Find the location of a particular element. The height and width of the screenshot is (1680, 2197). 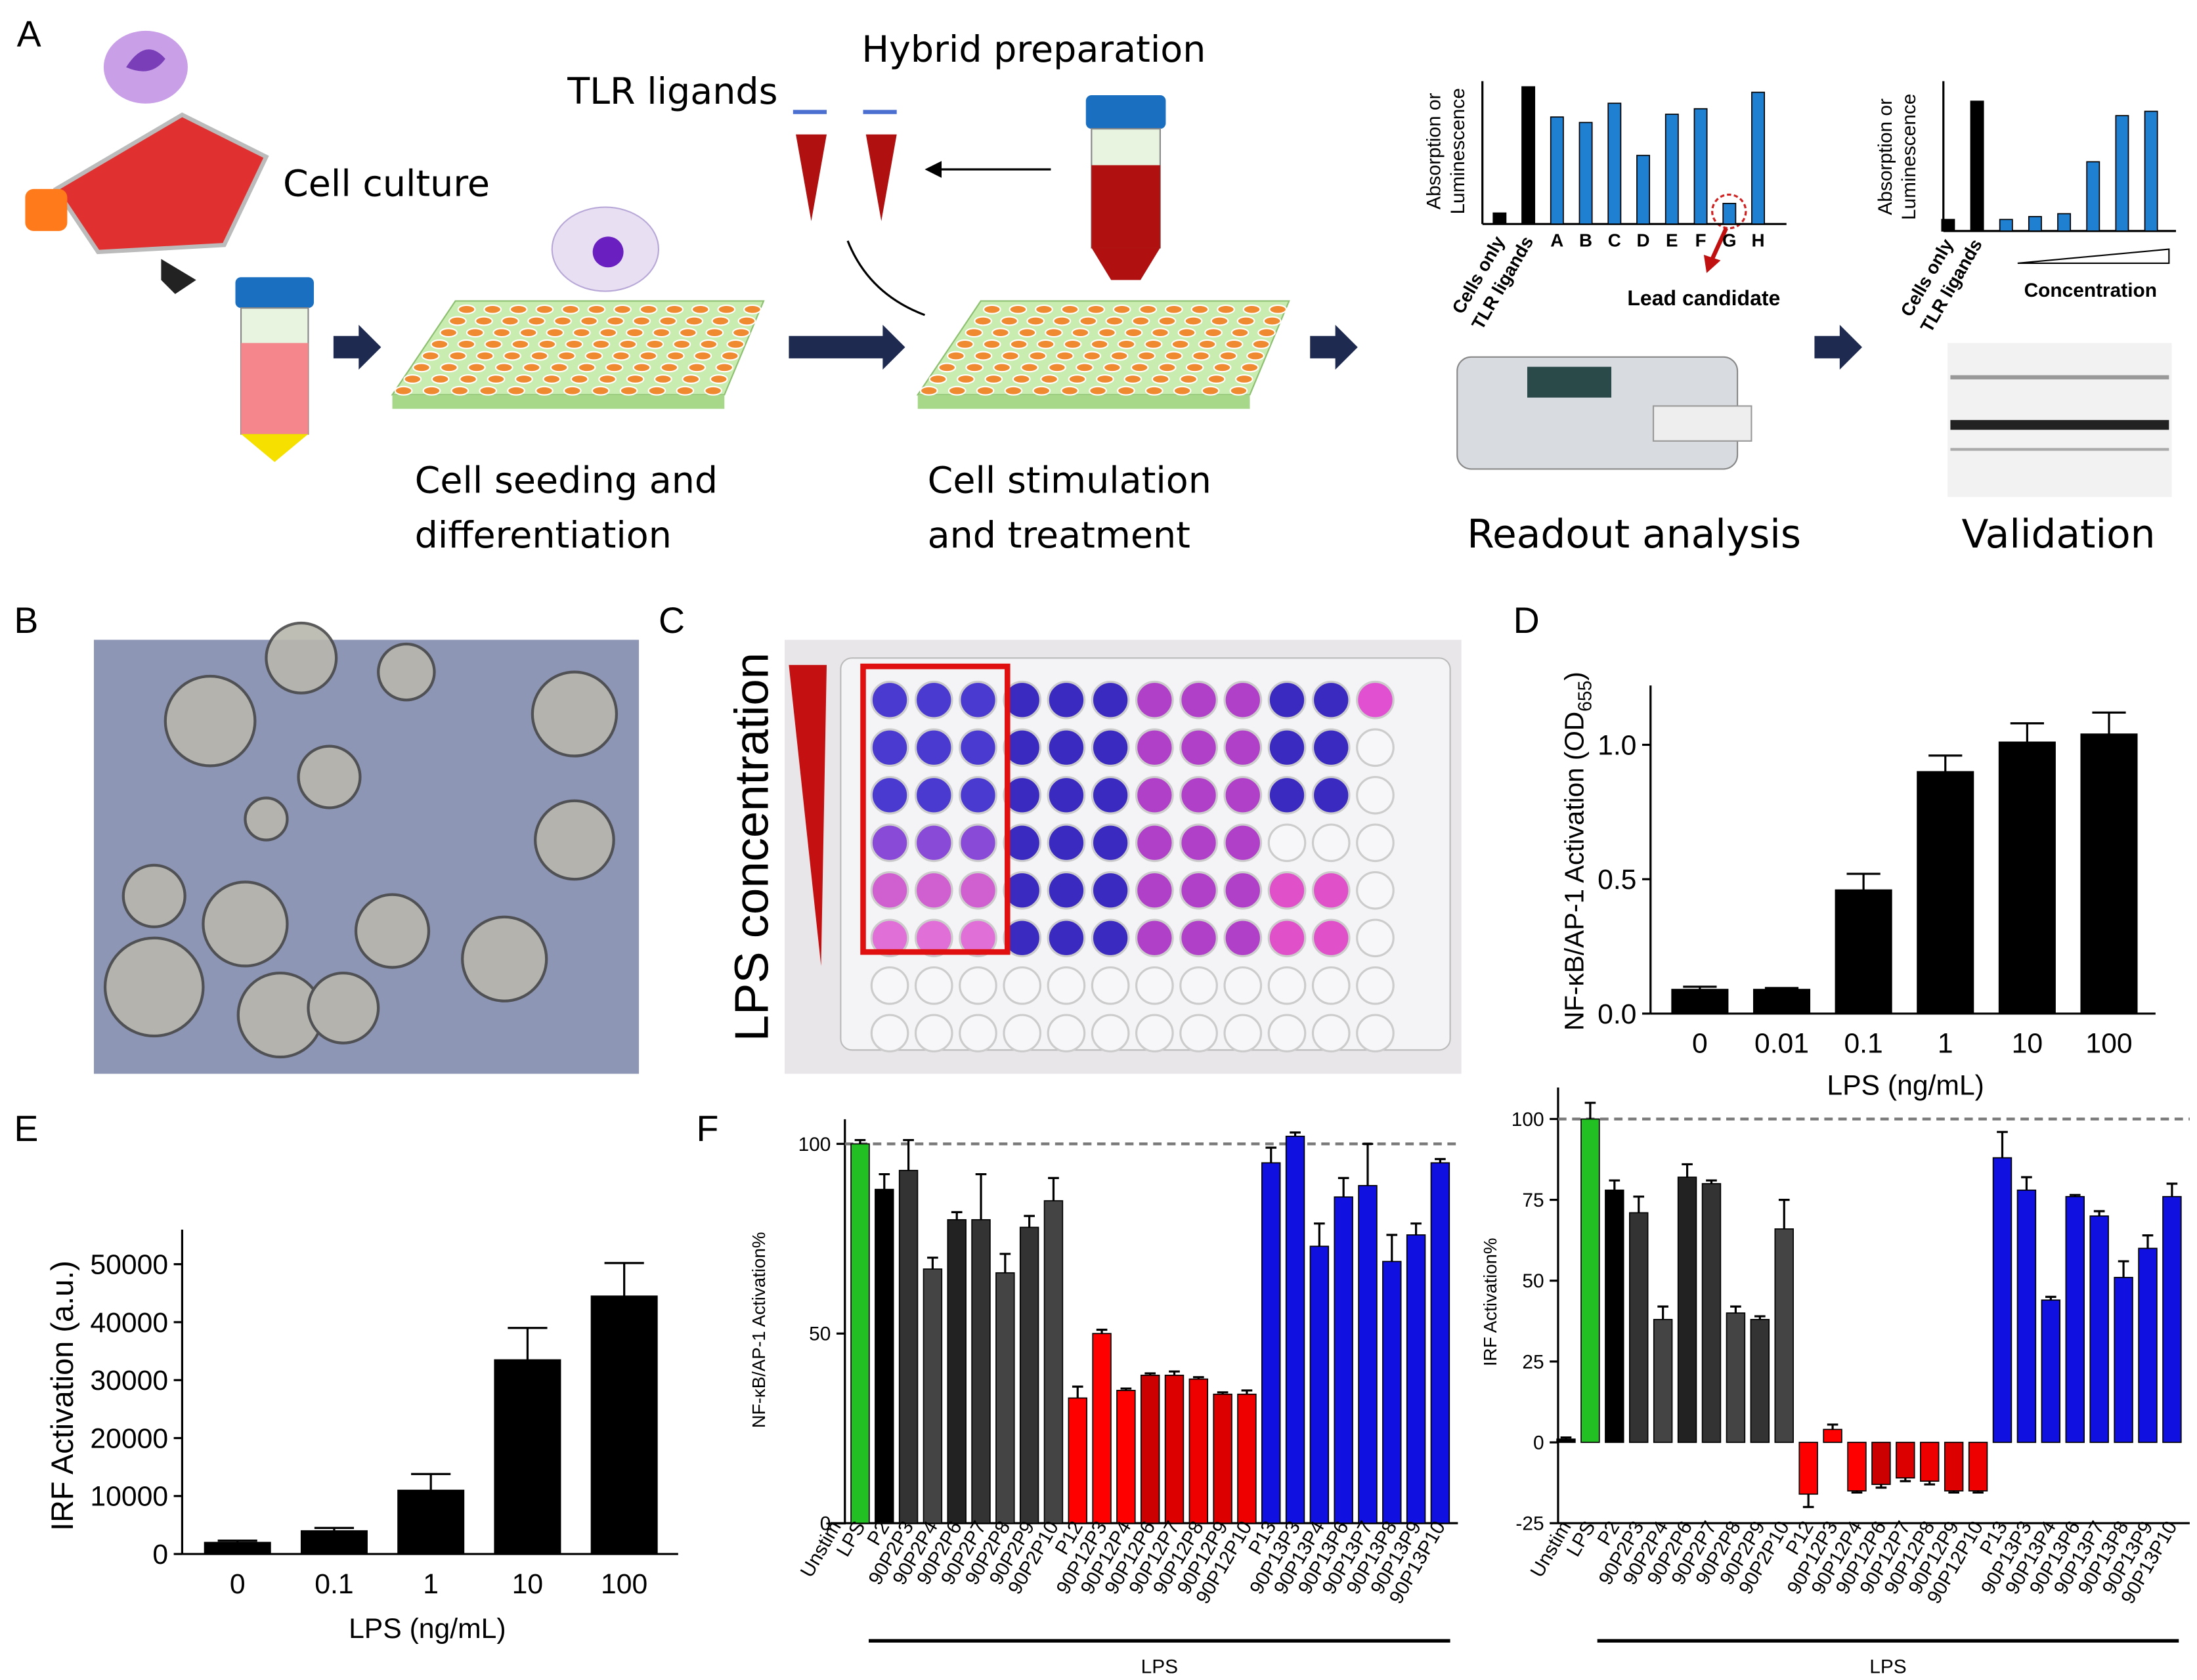

label: Cell stimulation is located at coordinates (1069, 481).